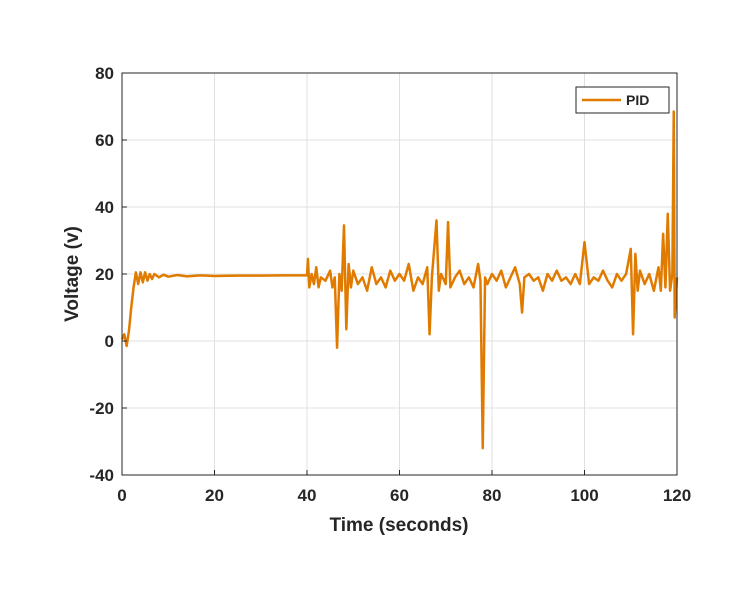 This screenshot has width=750, height=605. Describe the element at coordinates (584, 495) in the screenshot. I see `x-tick-label: 100` at that location.